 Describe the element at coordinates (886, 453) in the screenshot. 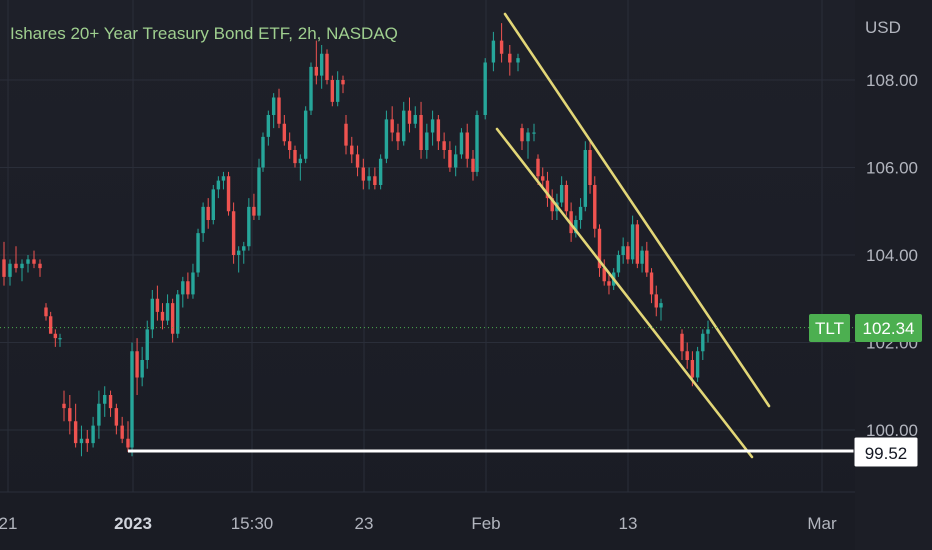

I see `support-value: 99.52` at that location.